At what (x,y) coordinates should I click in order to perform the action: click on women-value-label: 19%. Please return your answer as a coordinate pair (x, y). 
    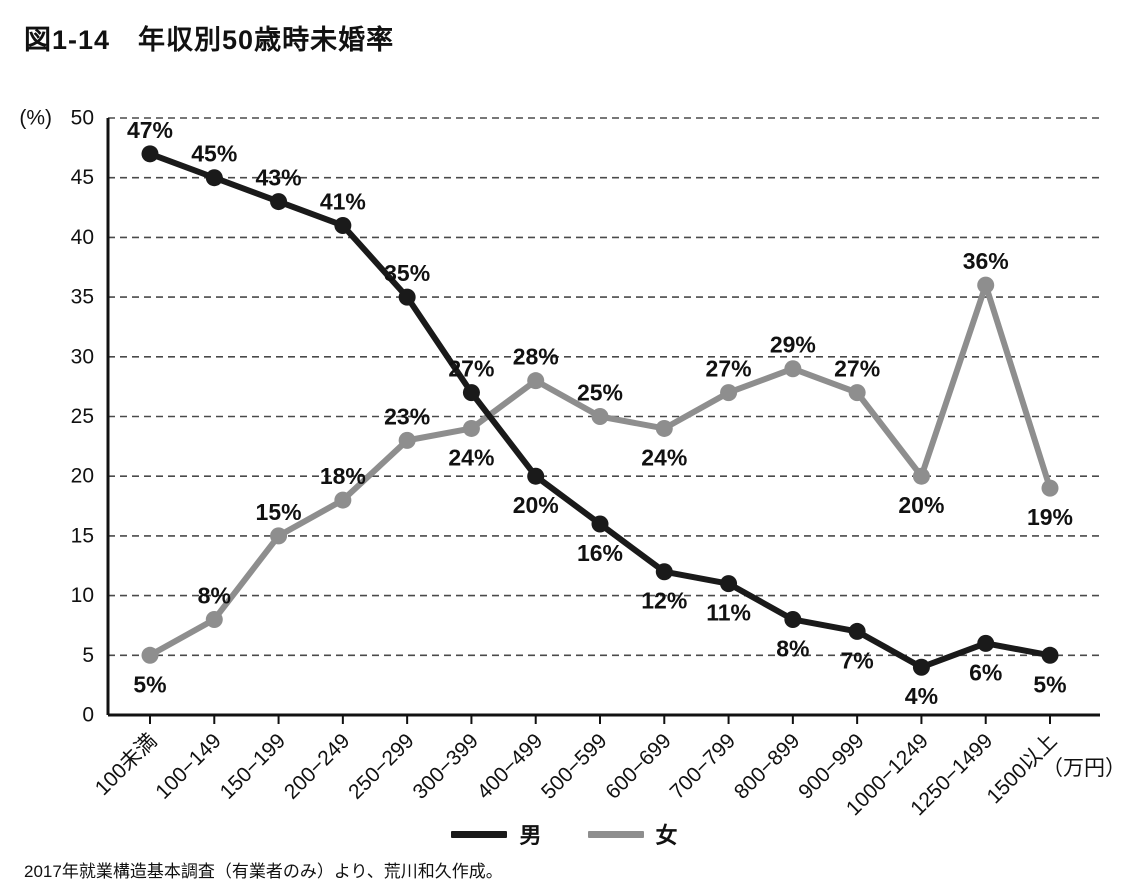
    Looking at the image, I should click on (1050, 517).